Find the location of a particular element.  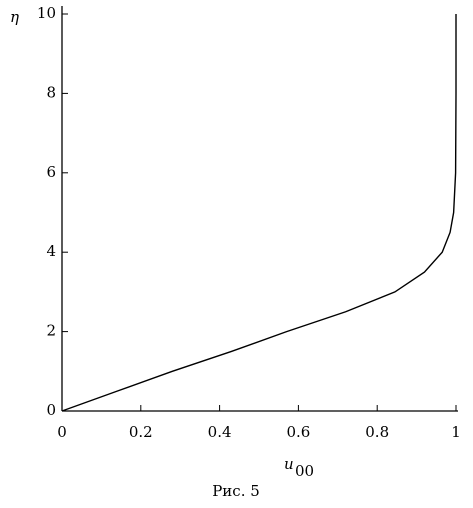

y-tick-label: 6 is located at coordinates (51, 172).